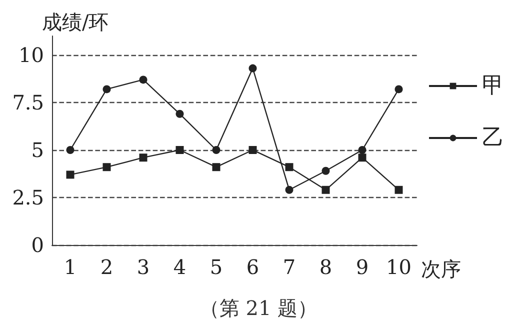 This screenshot has width=517, height=320. What do you see at coordinates (399, 267) in the screenshot?
I see `x-tick-label: 10` at bounding box center [399, 267].